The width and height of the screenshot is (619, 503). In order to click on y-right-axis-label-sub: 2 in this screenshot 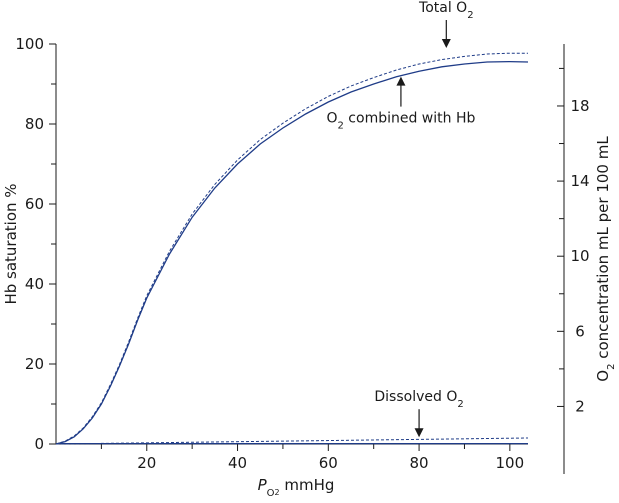, I will do `click(611, 367)`.